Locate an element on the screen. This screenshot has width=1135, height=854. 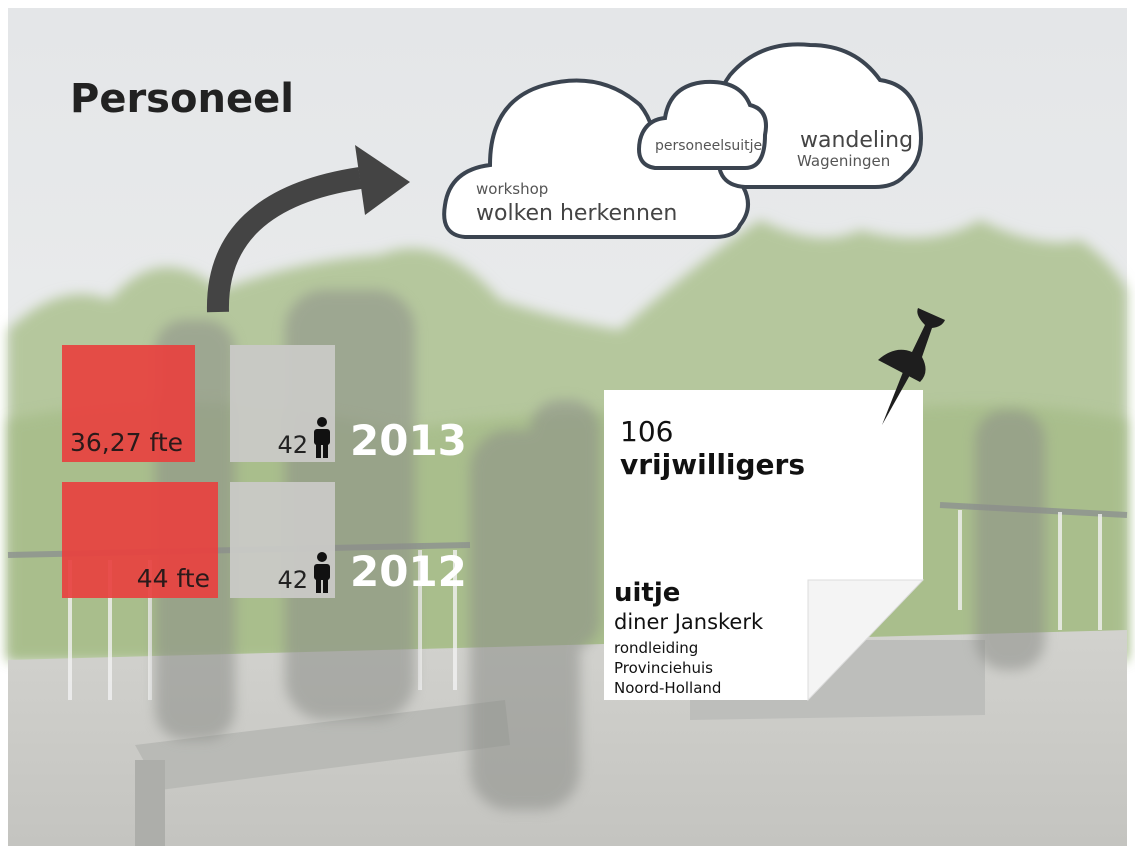
fte-label: 44 fte is located at coordinates (173, 578).